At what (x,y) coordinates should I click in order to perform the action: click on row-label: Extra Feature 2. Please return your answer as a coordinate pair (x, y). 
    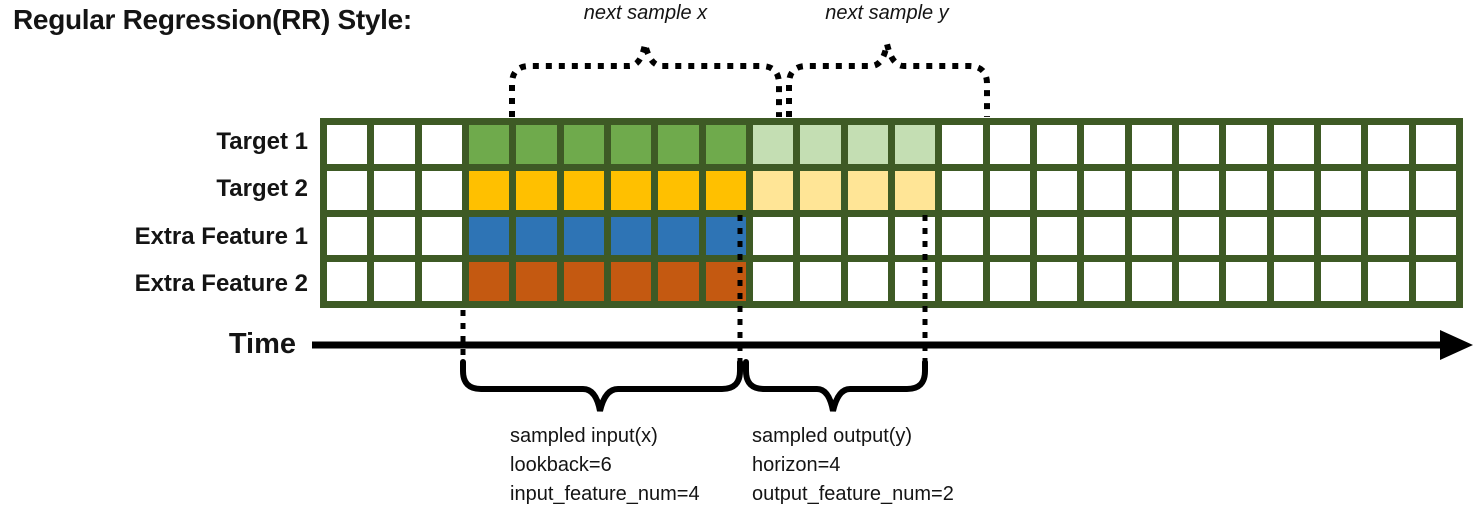
    Looking at the image, I should click on (221, 284).